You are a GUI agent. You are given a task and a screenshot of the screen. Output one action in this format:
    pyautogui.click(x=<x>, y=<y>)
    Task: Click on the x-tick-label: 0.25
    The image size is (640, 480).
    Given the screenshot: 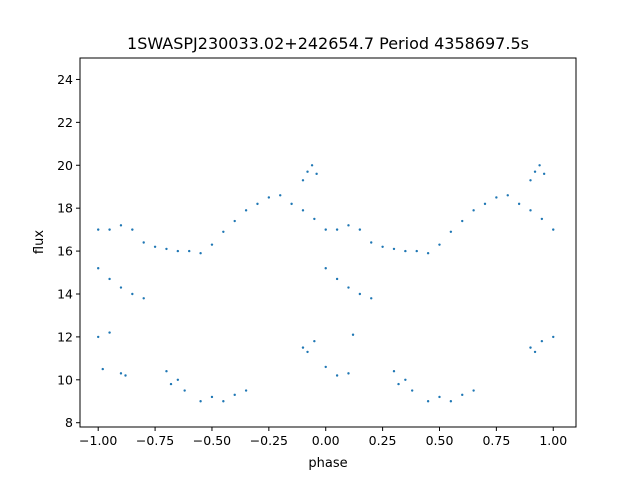 What is the action you would take?
    pyautogui.click(x=383, y=440)
    